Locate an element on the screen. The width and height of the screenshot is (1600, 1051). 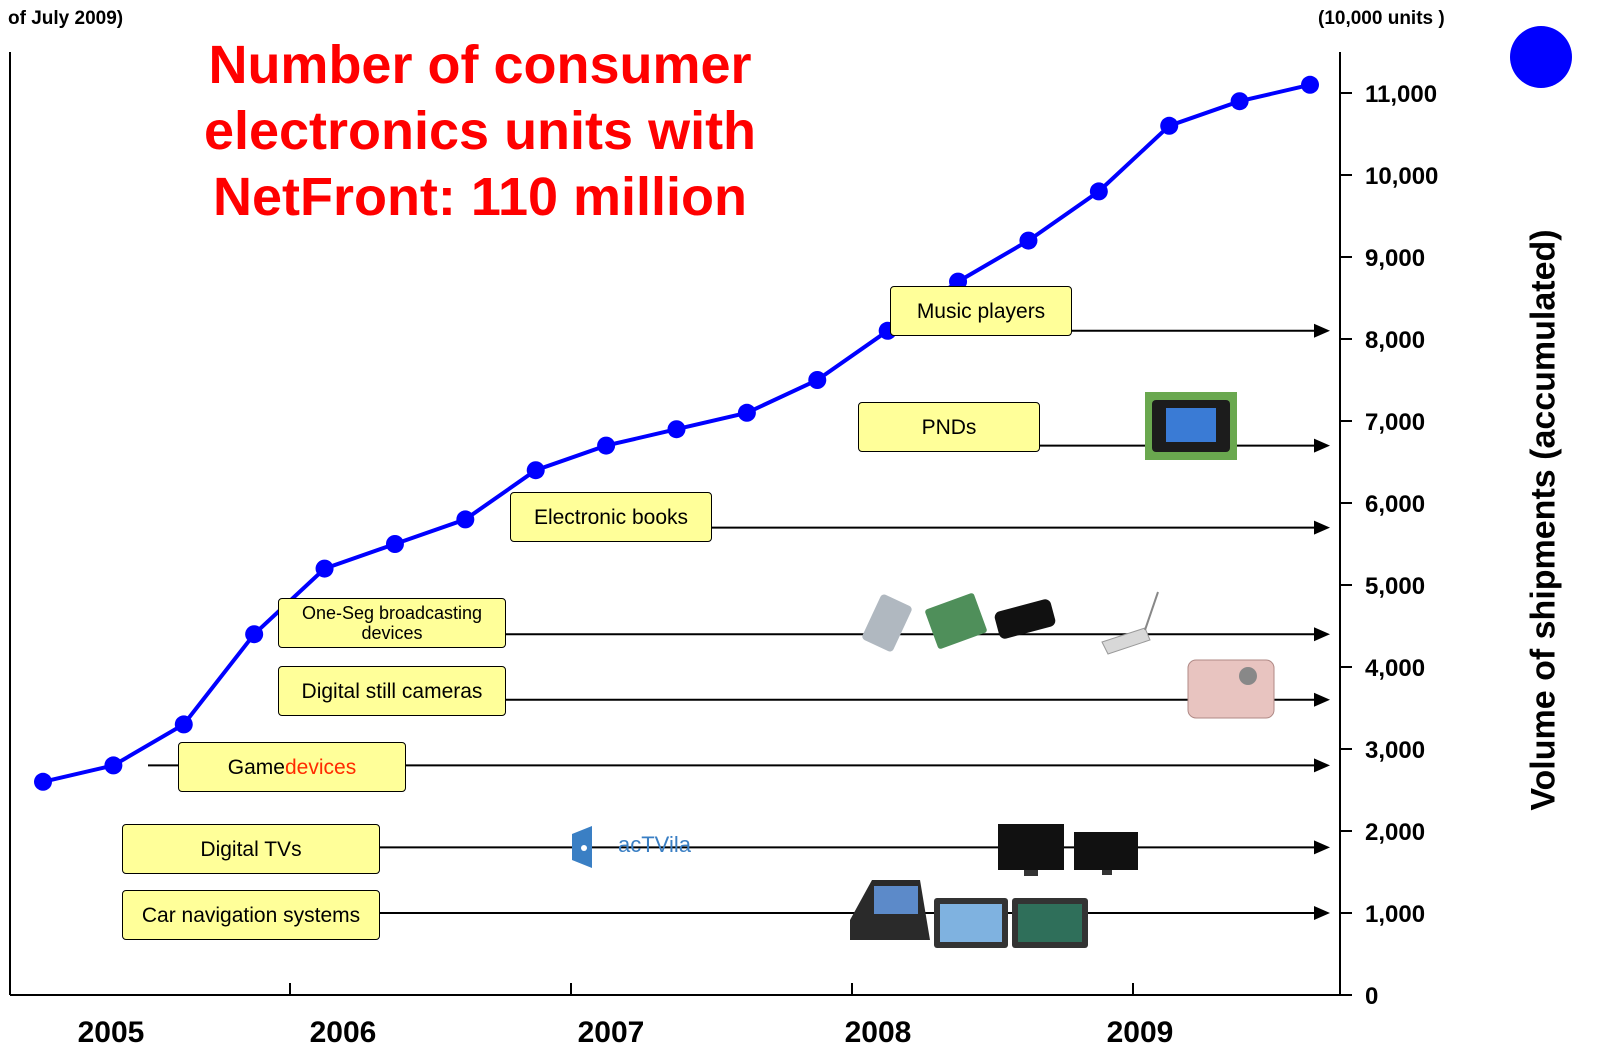
pnd-device-image is located at coordinates (1191, 426).